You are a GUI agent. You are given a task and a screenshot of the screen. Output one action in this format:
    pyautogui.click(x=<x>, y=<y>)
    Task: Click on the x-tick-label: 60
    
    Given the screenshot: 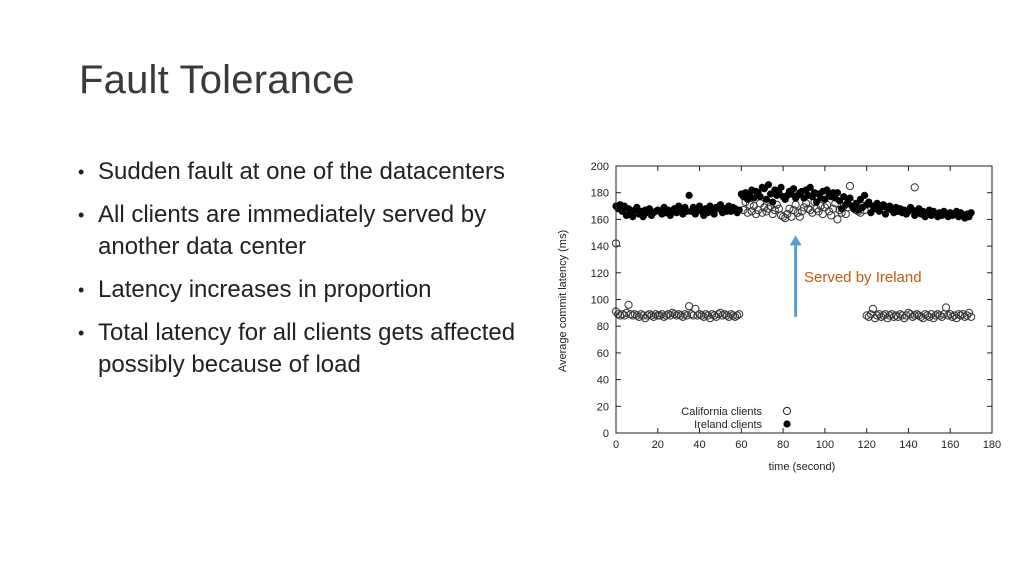 What is the action you would take?
    pyautogui.click(x=741, y=445)
    